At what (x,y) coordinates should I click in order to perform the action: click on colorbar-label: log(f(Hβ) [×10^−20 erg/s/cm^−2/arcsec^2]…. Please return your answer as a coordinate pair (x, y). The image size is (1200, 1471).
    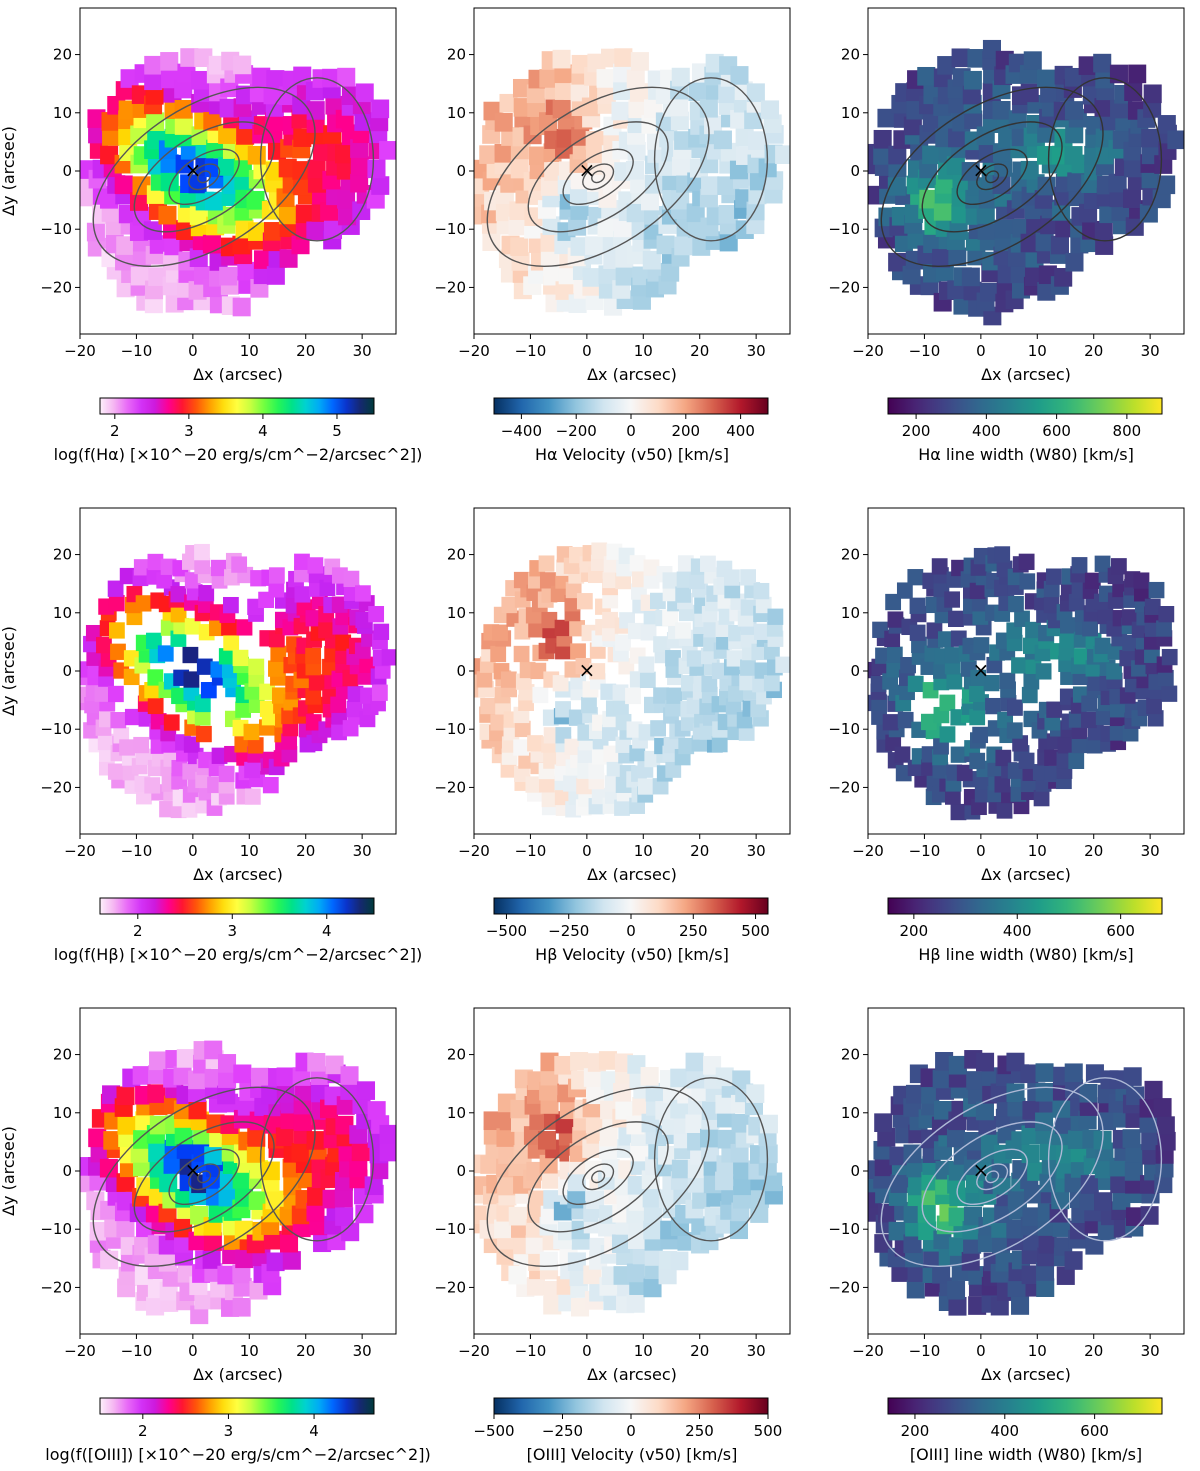
    Looking at the image, I should click on (238, 954).